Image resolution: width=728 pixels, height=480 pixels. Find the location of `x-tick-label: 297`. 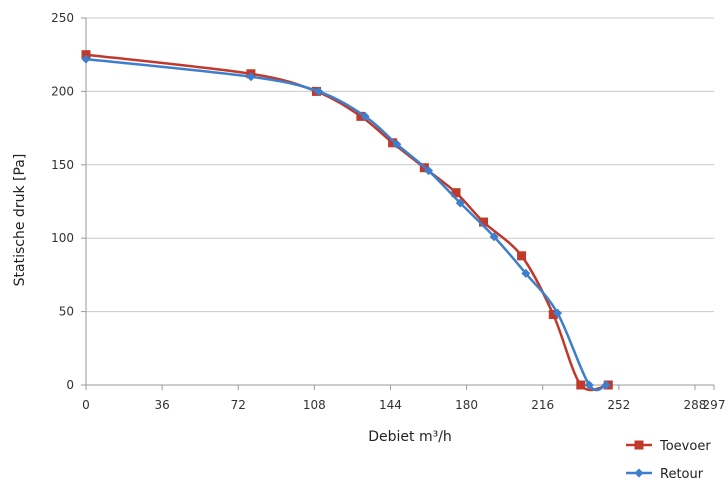

x-tick-label: 297 is located at coordinates (714, 405).